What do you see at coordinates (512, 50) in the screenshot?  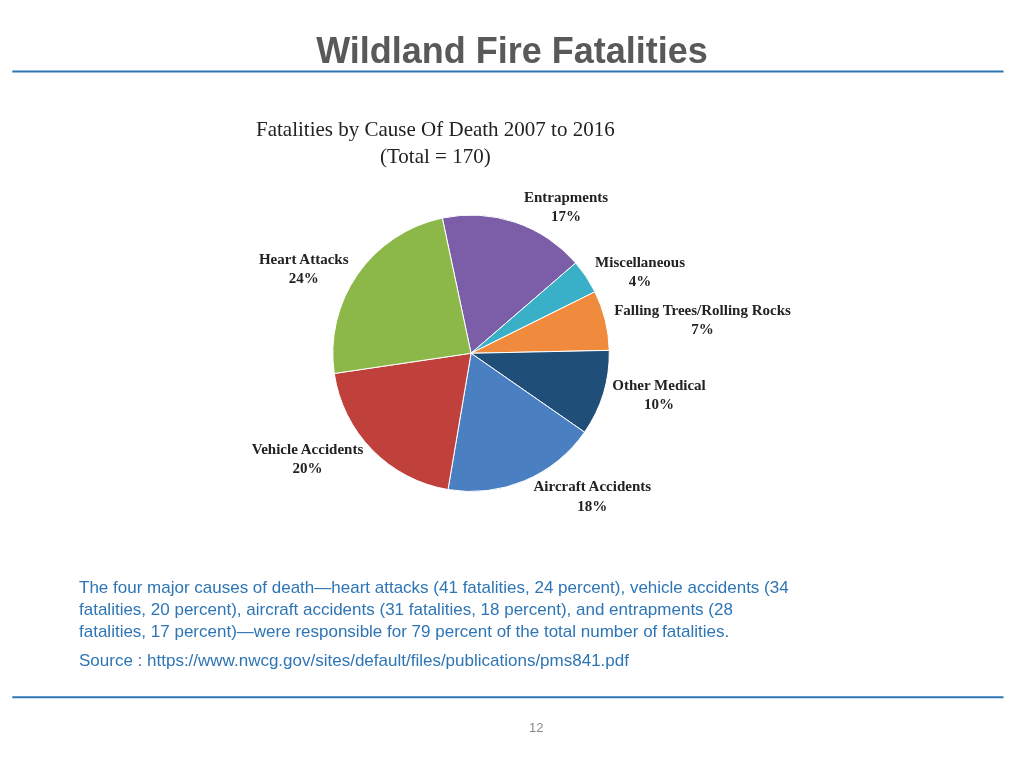 I see `chart-title: Wildland Fire Fatalities` at bounding box center [512, 50].